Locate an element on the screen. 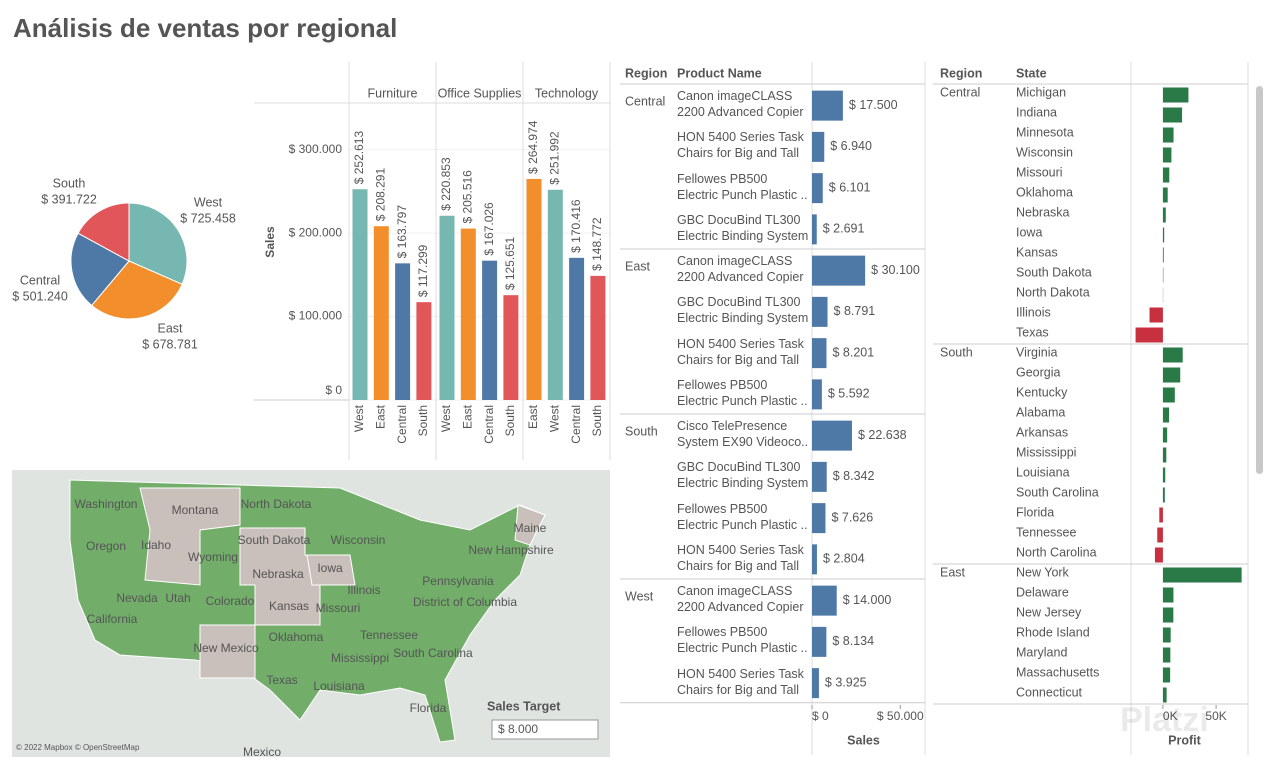 Image resolution: width=1271 pixels, height=771 pixels. state-map-label: Louisiana is located at coordinates (339, 686).